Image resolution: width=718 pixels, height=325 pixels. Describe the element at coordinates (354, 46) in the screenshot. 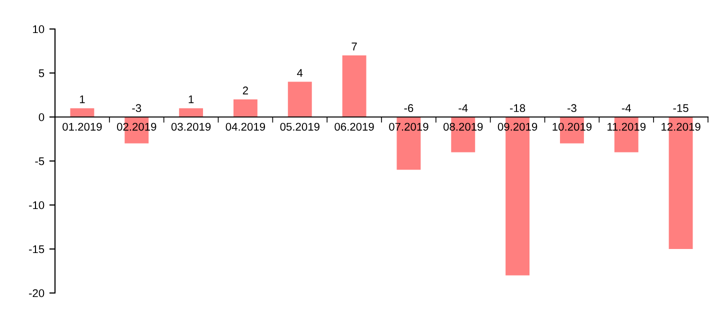

I see `data-label: 7` at that location.